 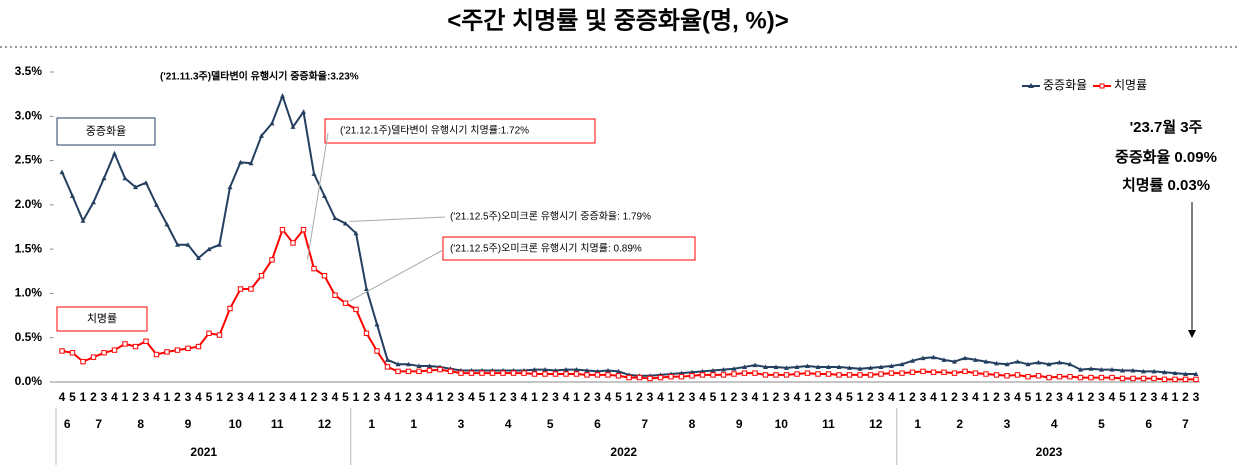 What do you see at coordinates (618, 20) in the screenshot?
I see `chart-title: <주간 치명률 및 중증화율(명, %)>` at bounding box center [618, 20].